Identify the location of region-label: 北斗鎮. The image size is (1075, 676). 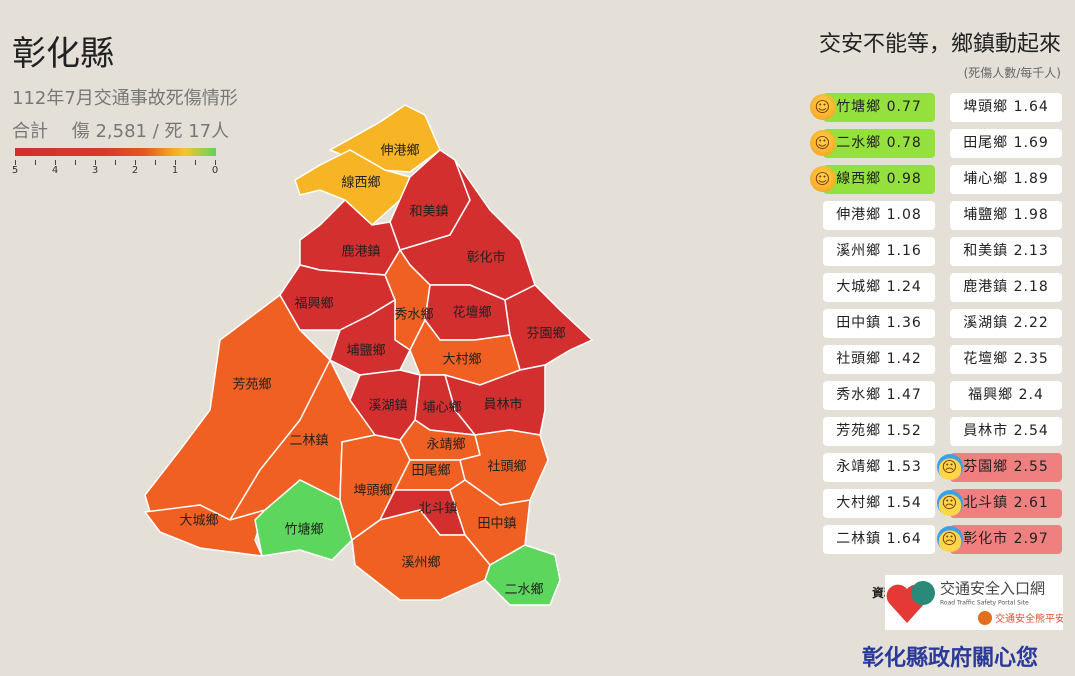
(437, 509).